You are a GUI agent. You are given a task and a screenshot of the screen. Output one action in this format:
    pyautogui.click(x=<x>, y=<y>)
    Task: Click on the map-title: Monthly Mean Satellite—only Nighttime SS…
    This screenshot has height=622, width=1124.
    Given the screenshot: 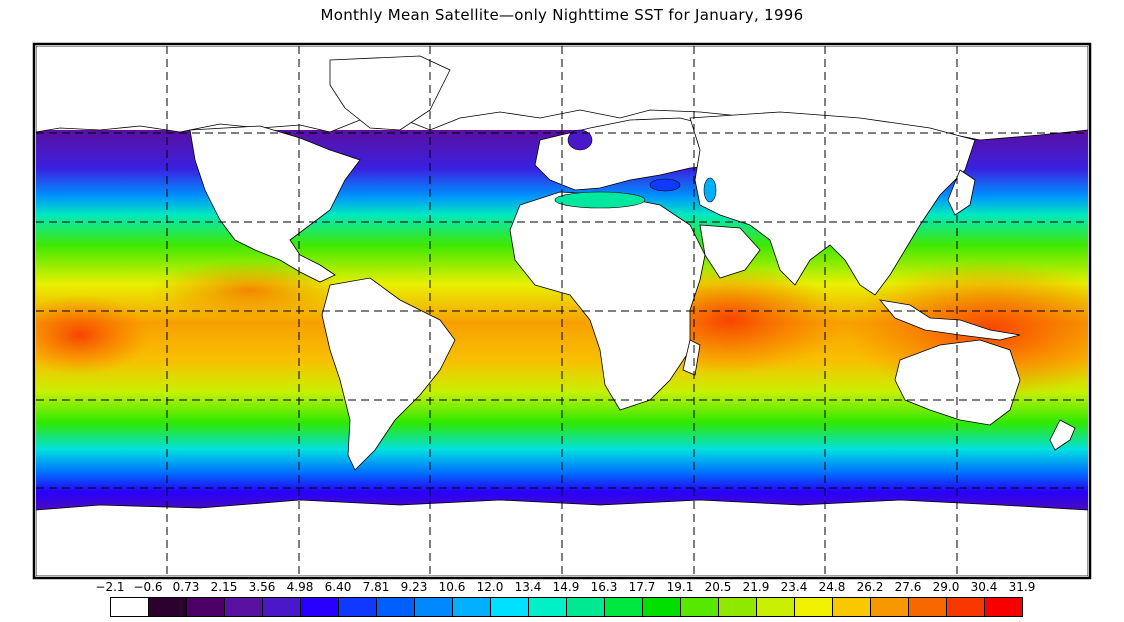 What is the action you would take?
    pyautogui.click(x=562, y=15)
    